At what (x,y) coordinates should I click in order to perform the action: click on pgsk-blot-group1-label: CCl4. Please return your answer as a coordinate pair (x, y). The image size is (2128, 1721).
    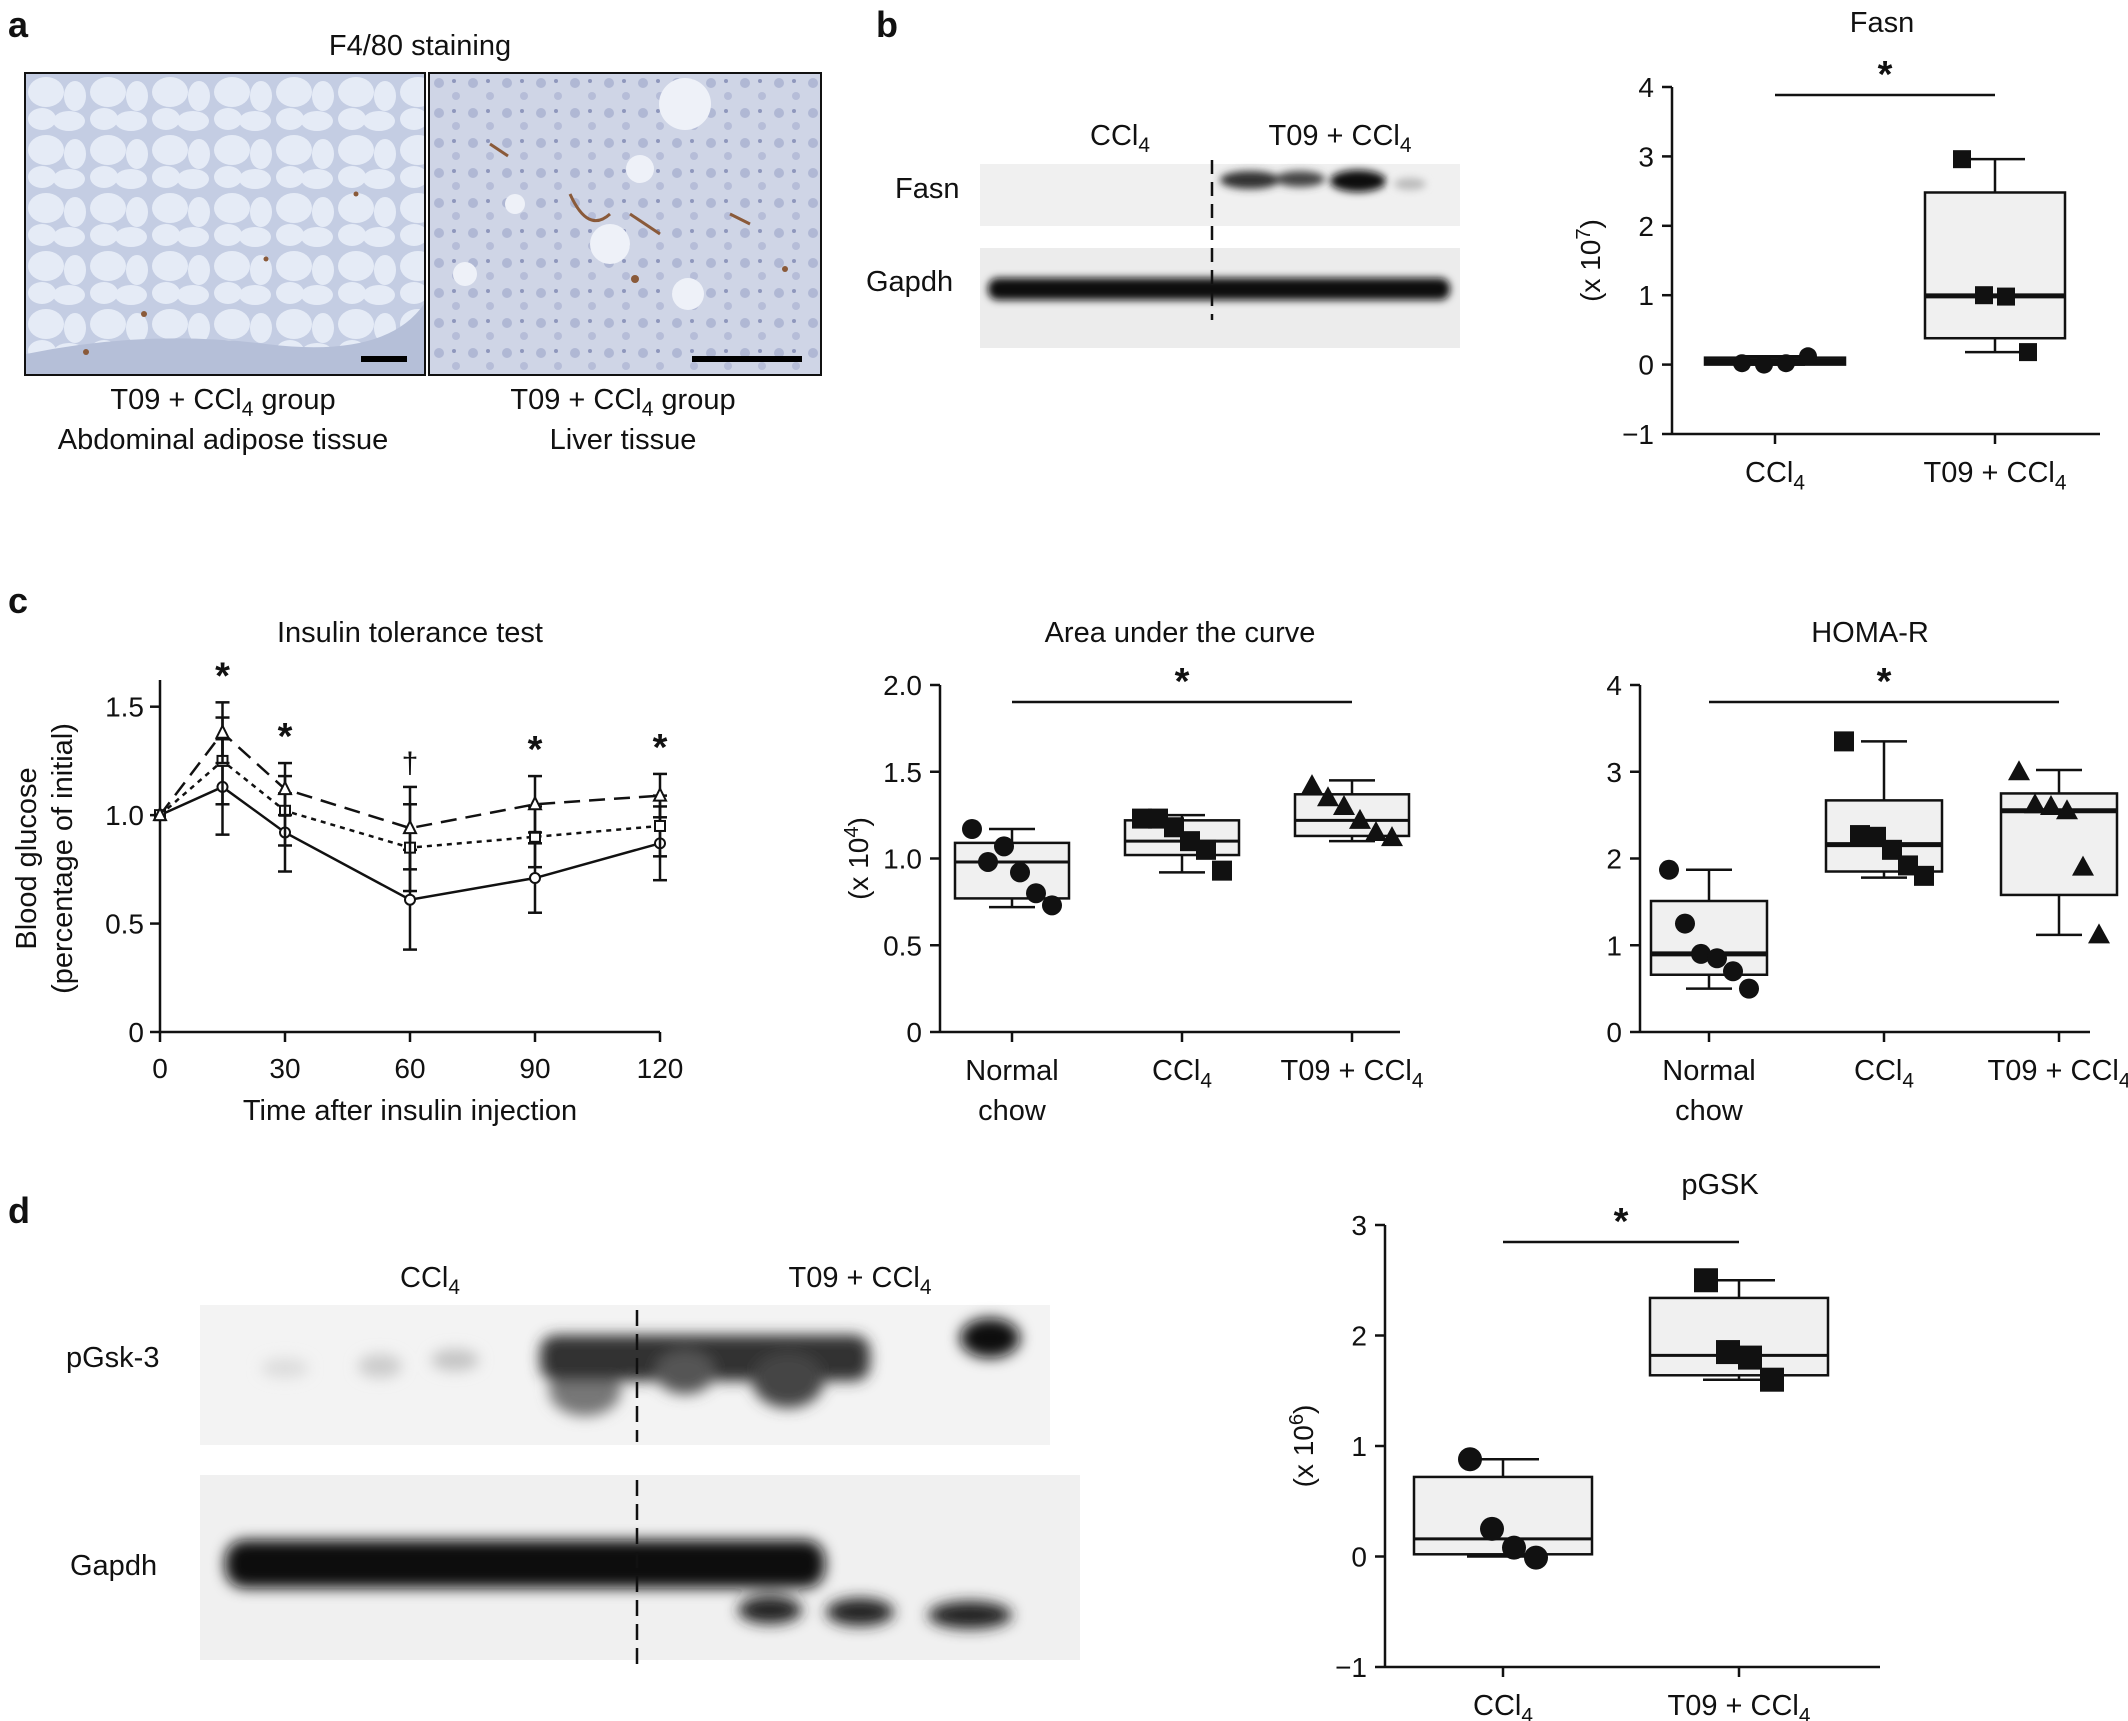
    Looking at the image, I should click on (430, 1280).